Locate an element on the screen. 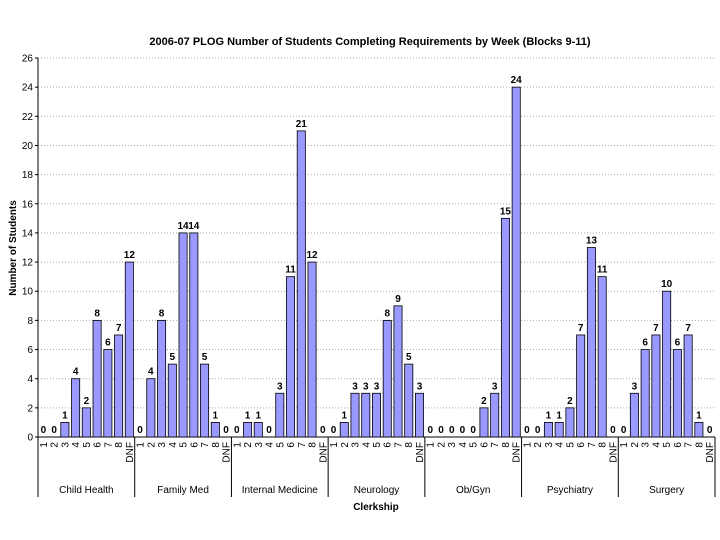  data-label: 6 is located at coordinates (645, 343).